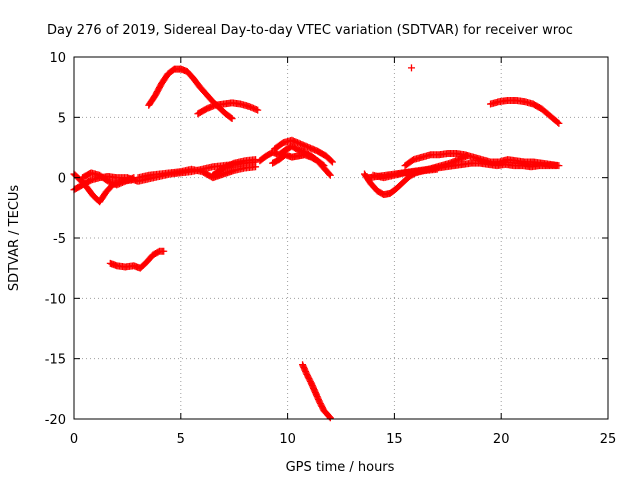 This screenshot has width=640, height=480. Describe the element at coordinates (181, 439) in the screenshot. I see `x-tick-label: 5` at that location.